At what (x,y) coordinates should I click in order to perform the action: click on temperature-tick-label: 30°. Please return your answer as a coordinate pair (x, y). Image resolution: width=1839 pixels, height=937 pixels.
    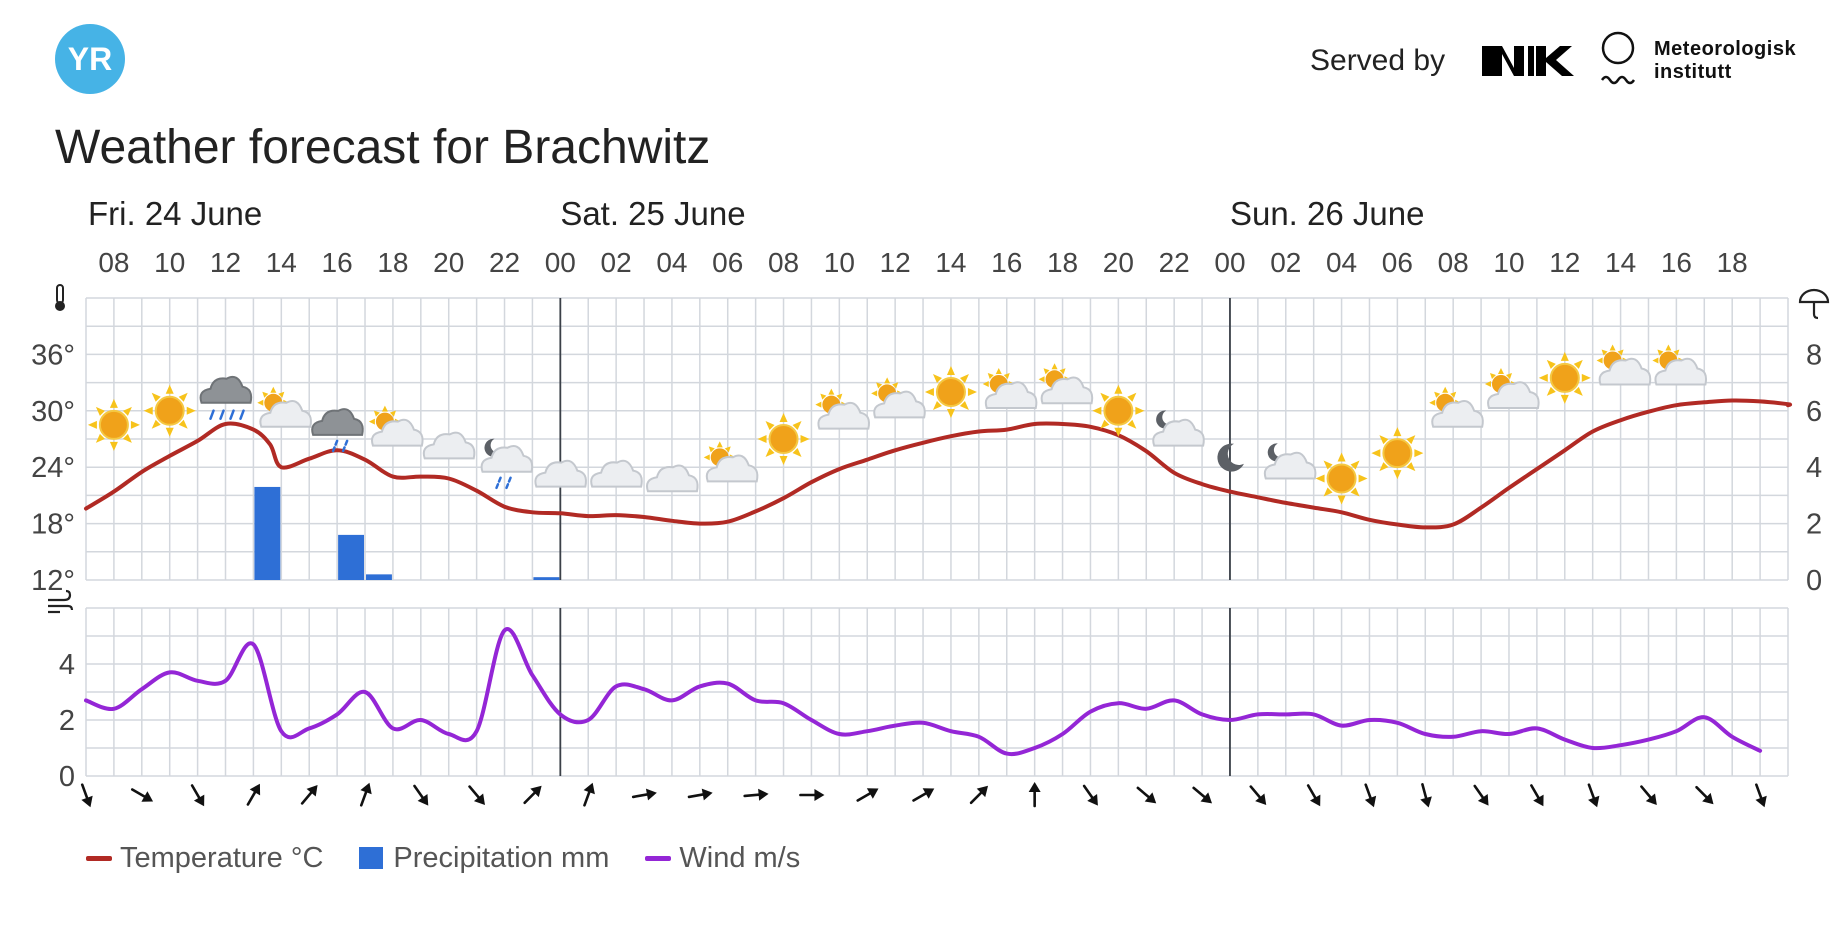
    Looking at the image, I should click on (53, 412).